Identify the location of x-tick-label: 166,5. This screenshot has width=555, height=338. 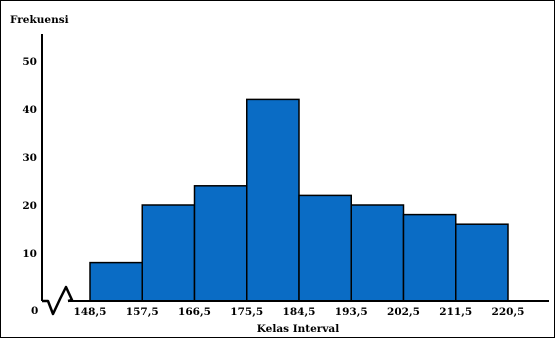
(194, 312).